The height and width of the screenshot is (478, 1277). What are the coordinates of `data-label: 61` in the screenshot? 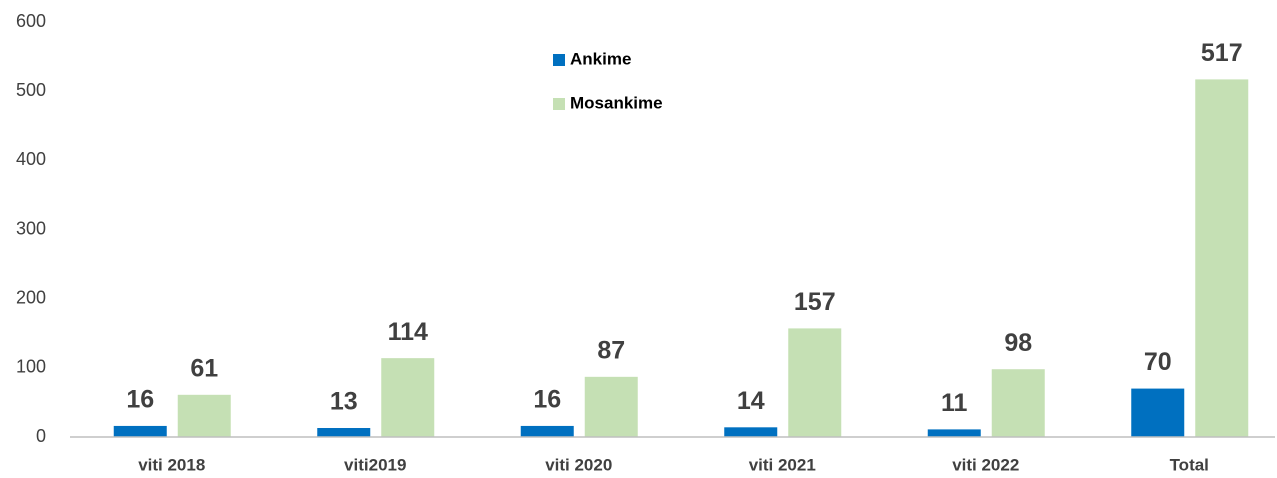 It's located at (204, 368).